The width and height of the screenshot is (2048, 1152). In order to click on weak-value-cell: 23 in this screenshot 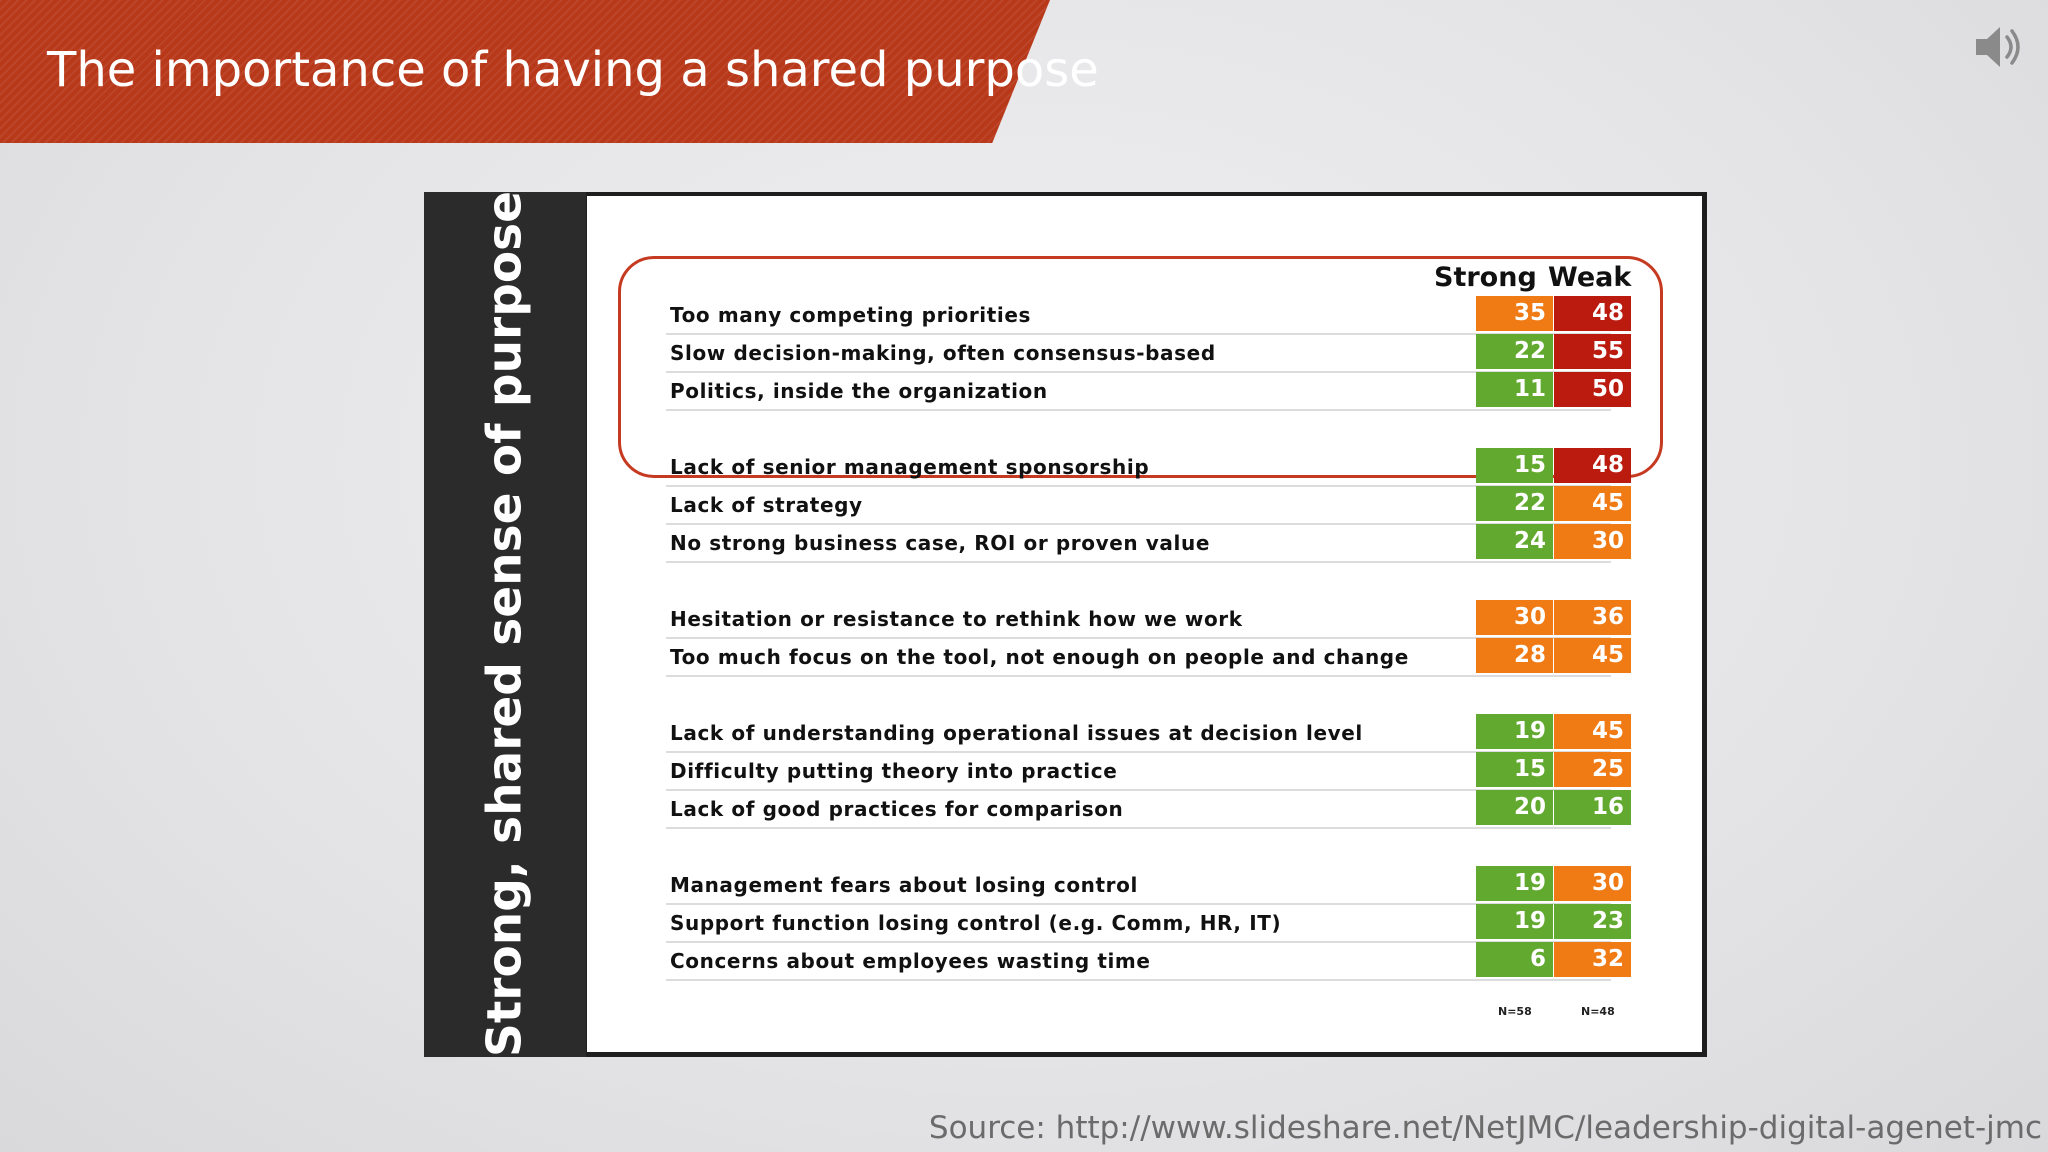, I will do `click(1592, 921)`.